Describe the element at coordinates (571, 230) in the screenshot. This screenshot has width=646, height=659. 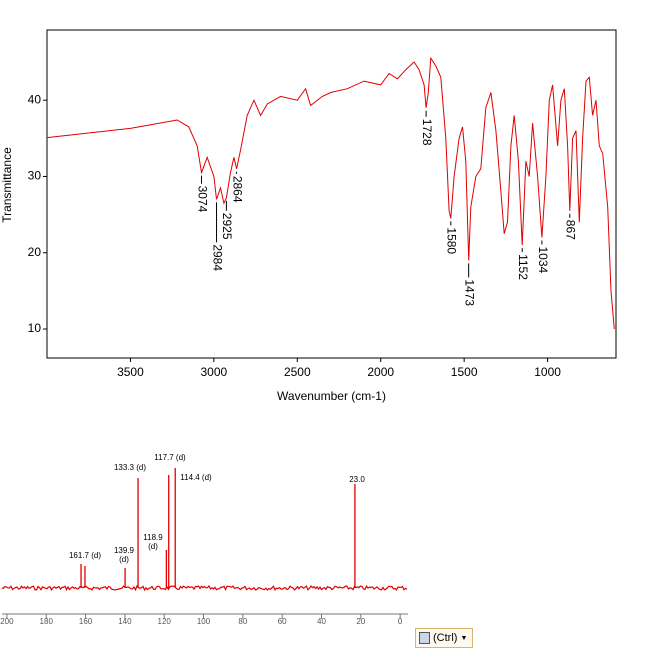
I see `peak-label: 867` at that location.